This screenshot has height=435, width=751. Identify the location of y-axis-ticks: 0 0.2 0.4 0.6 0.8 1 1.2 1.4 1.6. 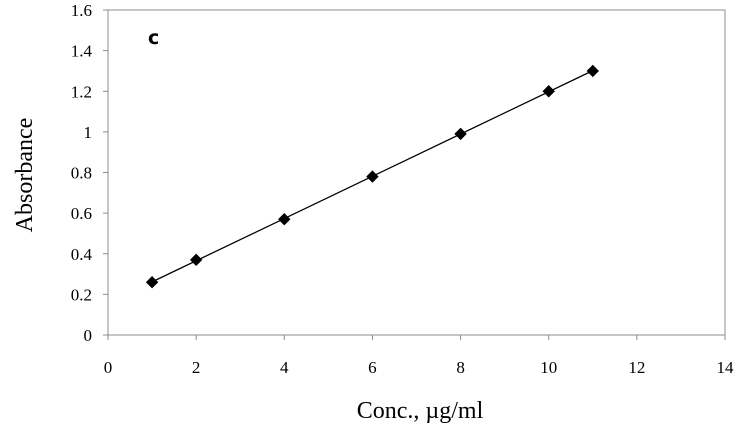
(89, 173).